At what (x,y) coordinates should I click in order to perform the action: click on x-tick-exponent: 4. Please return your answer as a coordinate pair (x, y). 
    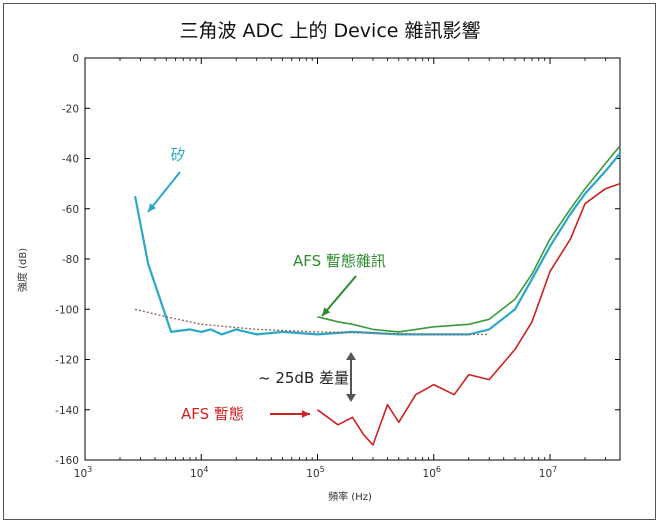
    Looking at the image, I should click on (205, 469).